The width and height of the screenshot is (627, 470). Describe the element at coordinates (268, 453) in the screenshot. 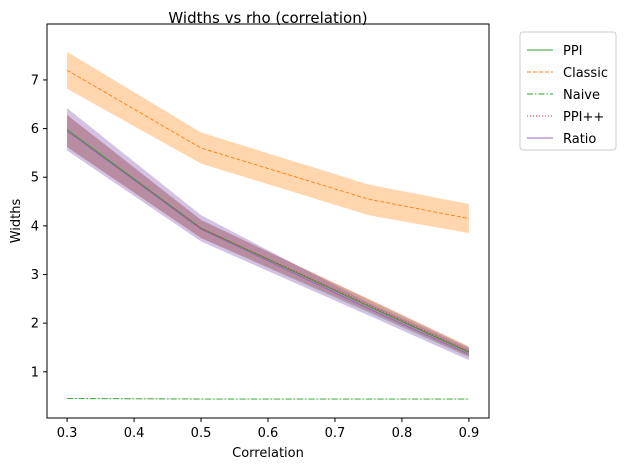

I see `x-axis-label: Correlation` at that location.